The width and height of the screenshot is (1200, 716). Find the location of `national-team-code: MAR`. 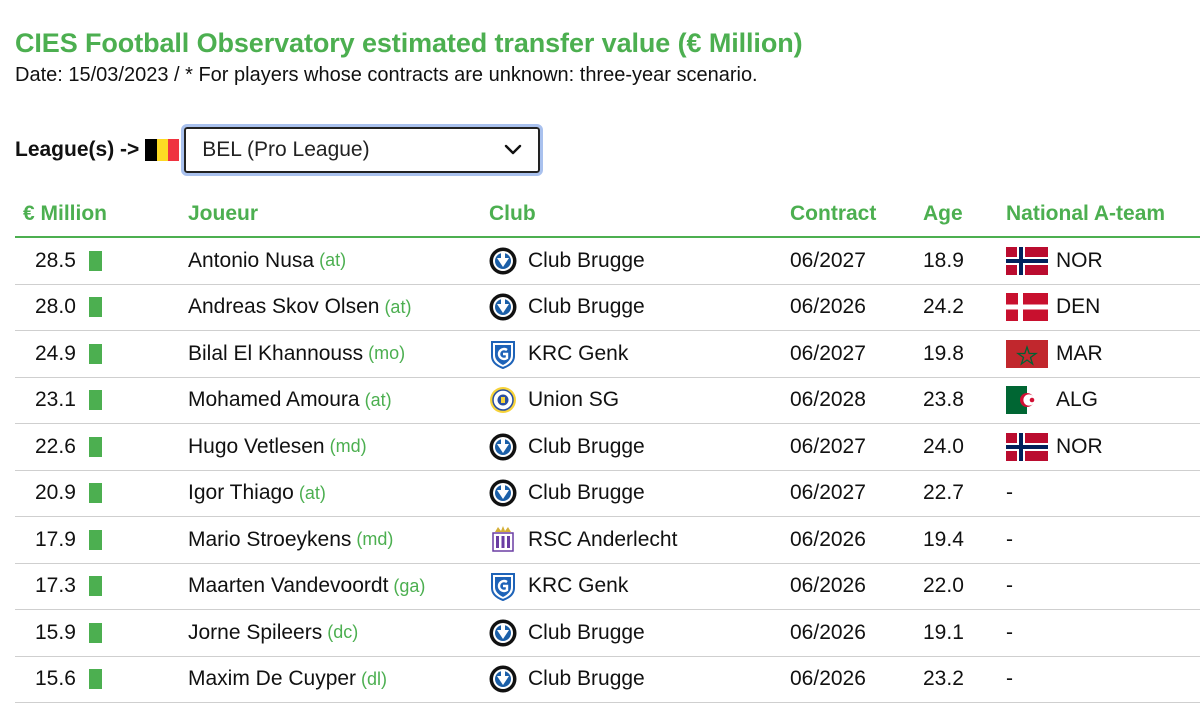

national-team-code: MAR is located at coordinates (1079, 353).